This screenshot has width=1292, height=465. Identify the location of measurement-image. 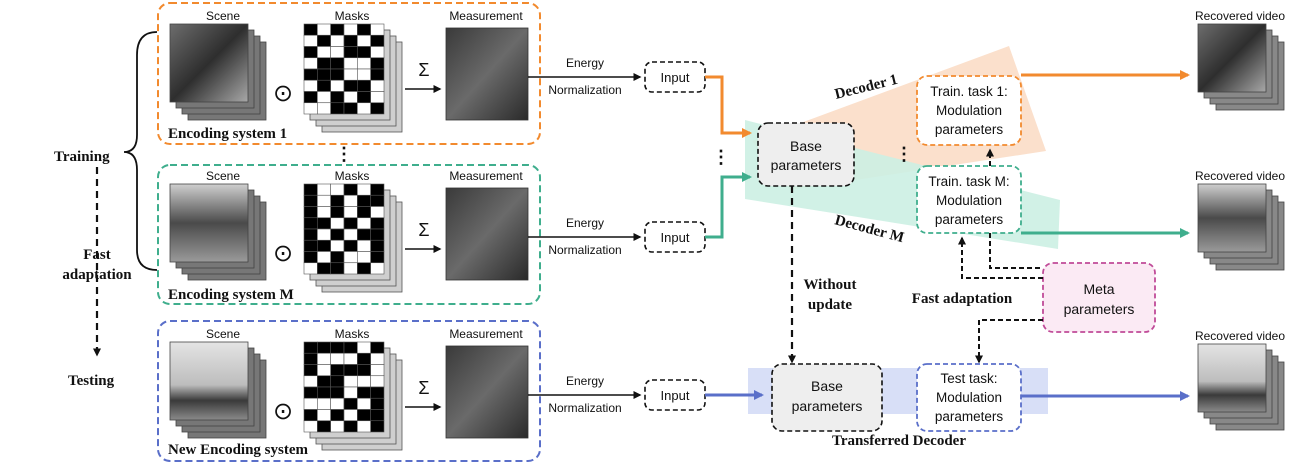
(487, 74).